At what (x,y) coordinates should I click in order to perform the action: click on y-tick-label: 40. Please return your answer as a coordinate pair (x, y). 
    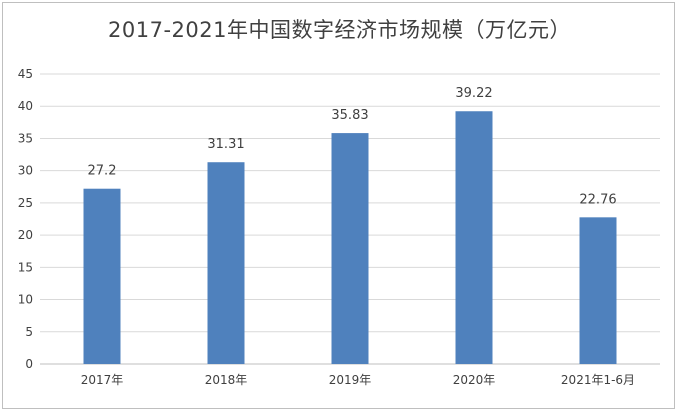
    Looking at the image, I should click on (25, 106).